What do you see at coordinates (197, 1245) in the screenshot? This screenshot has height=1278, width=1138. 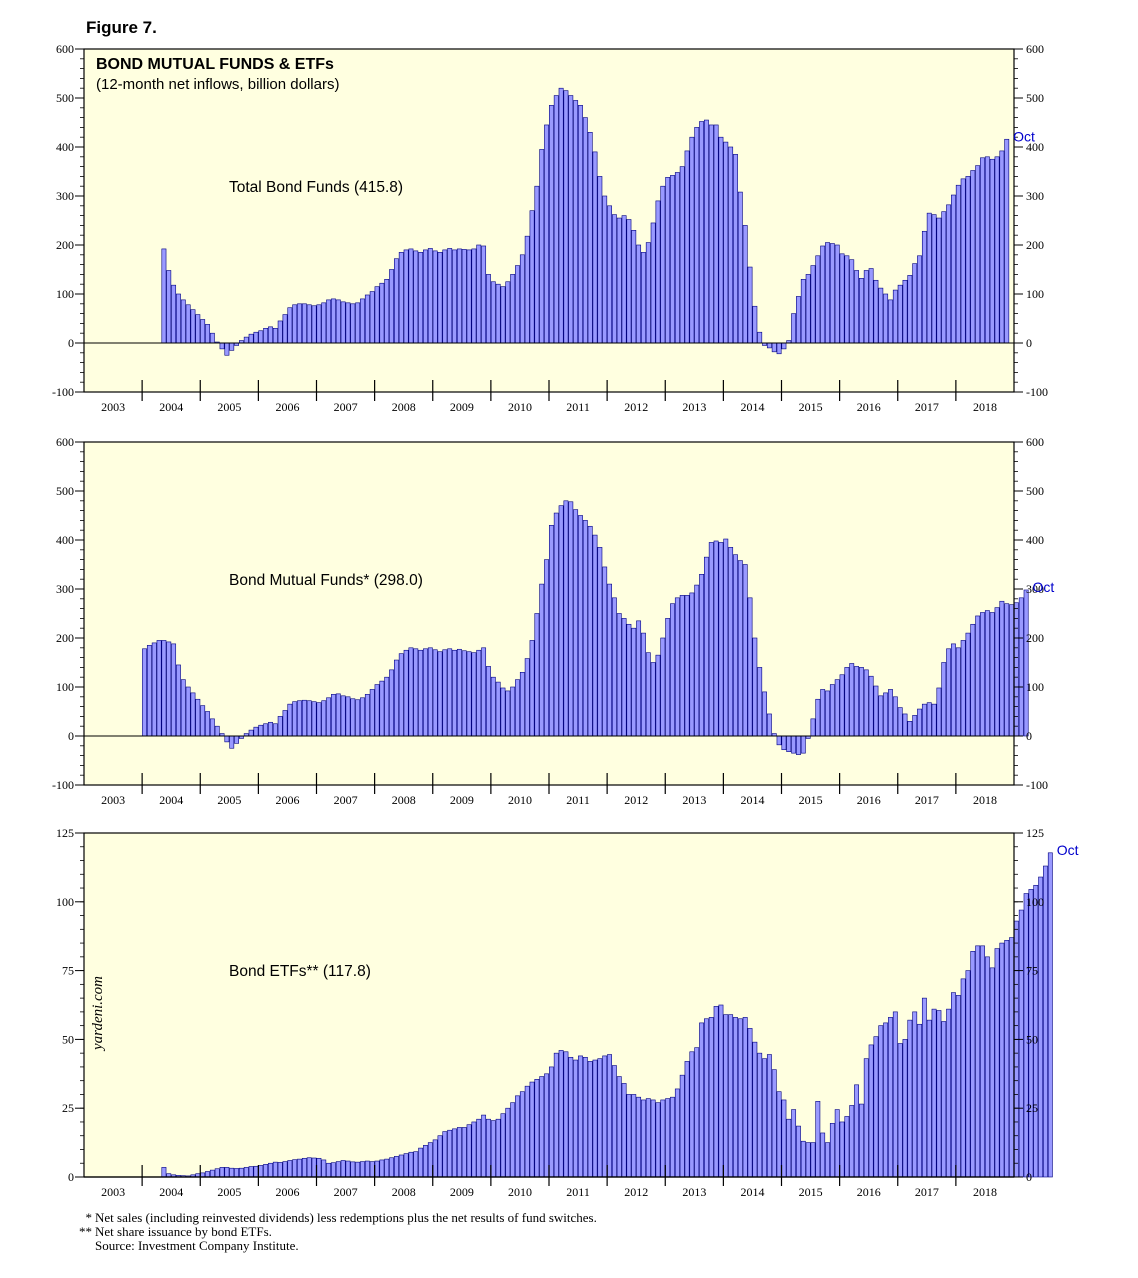 I see `footnote-text: Source: Investment Company Institute.` at bounding box center [197, 1245].